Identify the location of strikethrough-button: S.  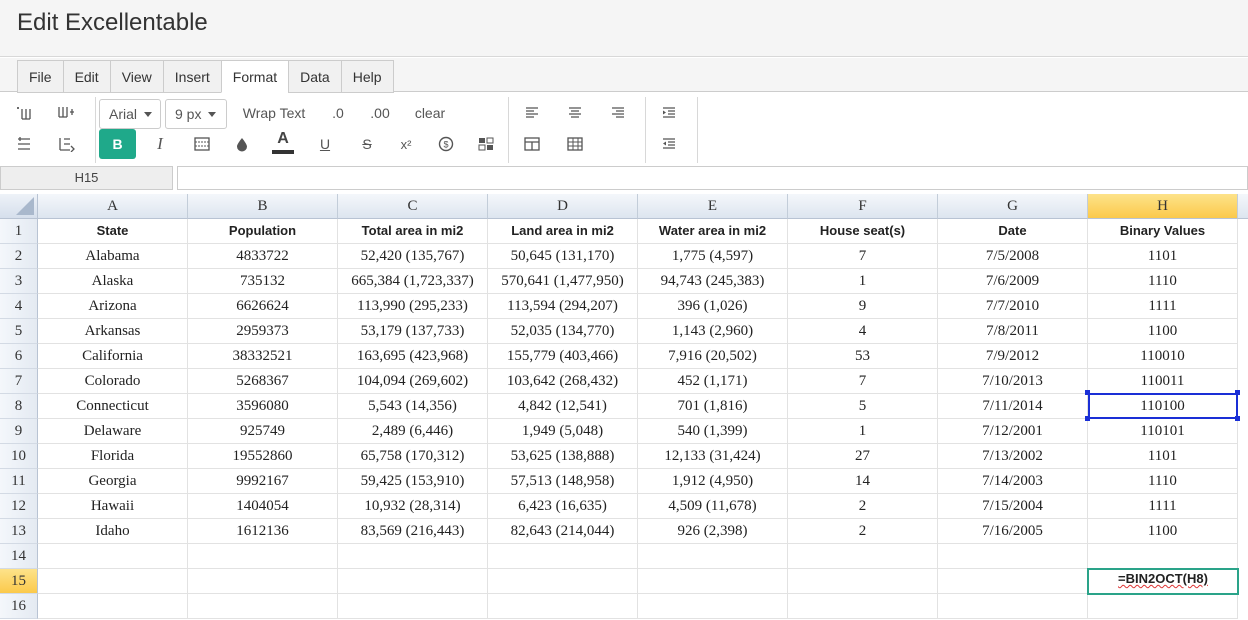
(367, 144).